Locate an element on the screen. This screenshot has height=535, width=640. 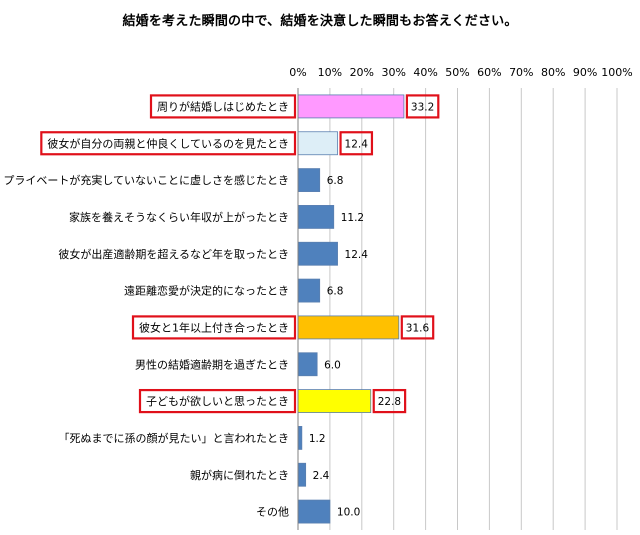
value-label: 11.2 is located at coordinates (352, 218).